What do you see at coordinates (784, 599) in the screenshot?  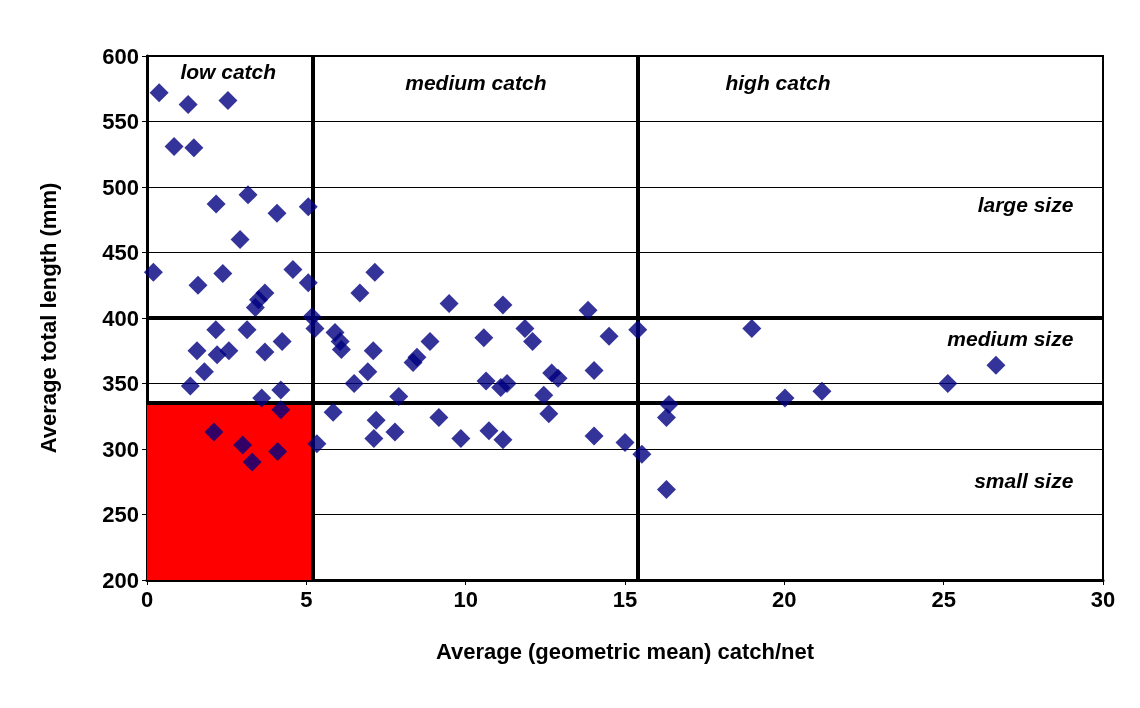 I see `x-tick-label: 20` at bounding box center [784, 599].